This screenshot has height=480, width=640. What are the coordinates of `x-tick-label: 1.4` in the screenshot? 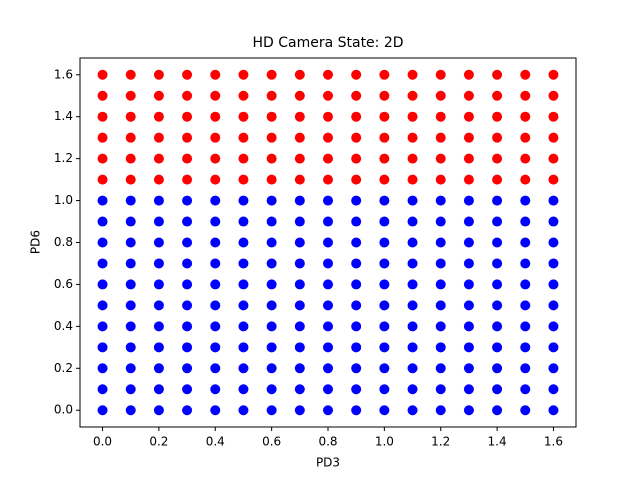 It's located at (497, 442).